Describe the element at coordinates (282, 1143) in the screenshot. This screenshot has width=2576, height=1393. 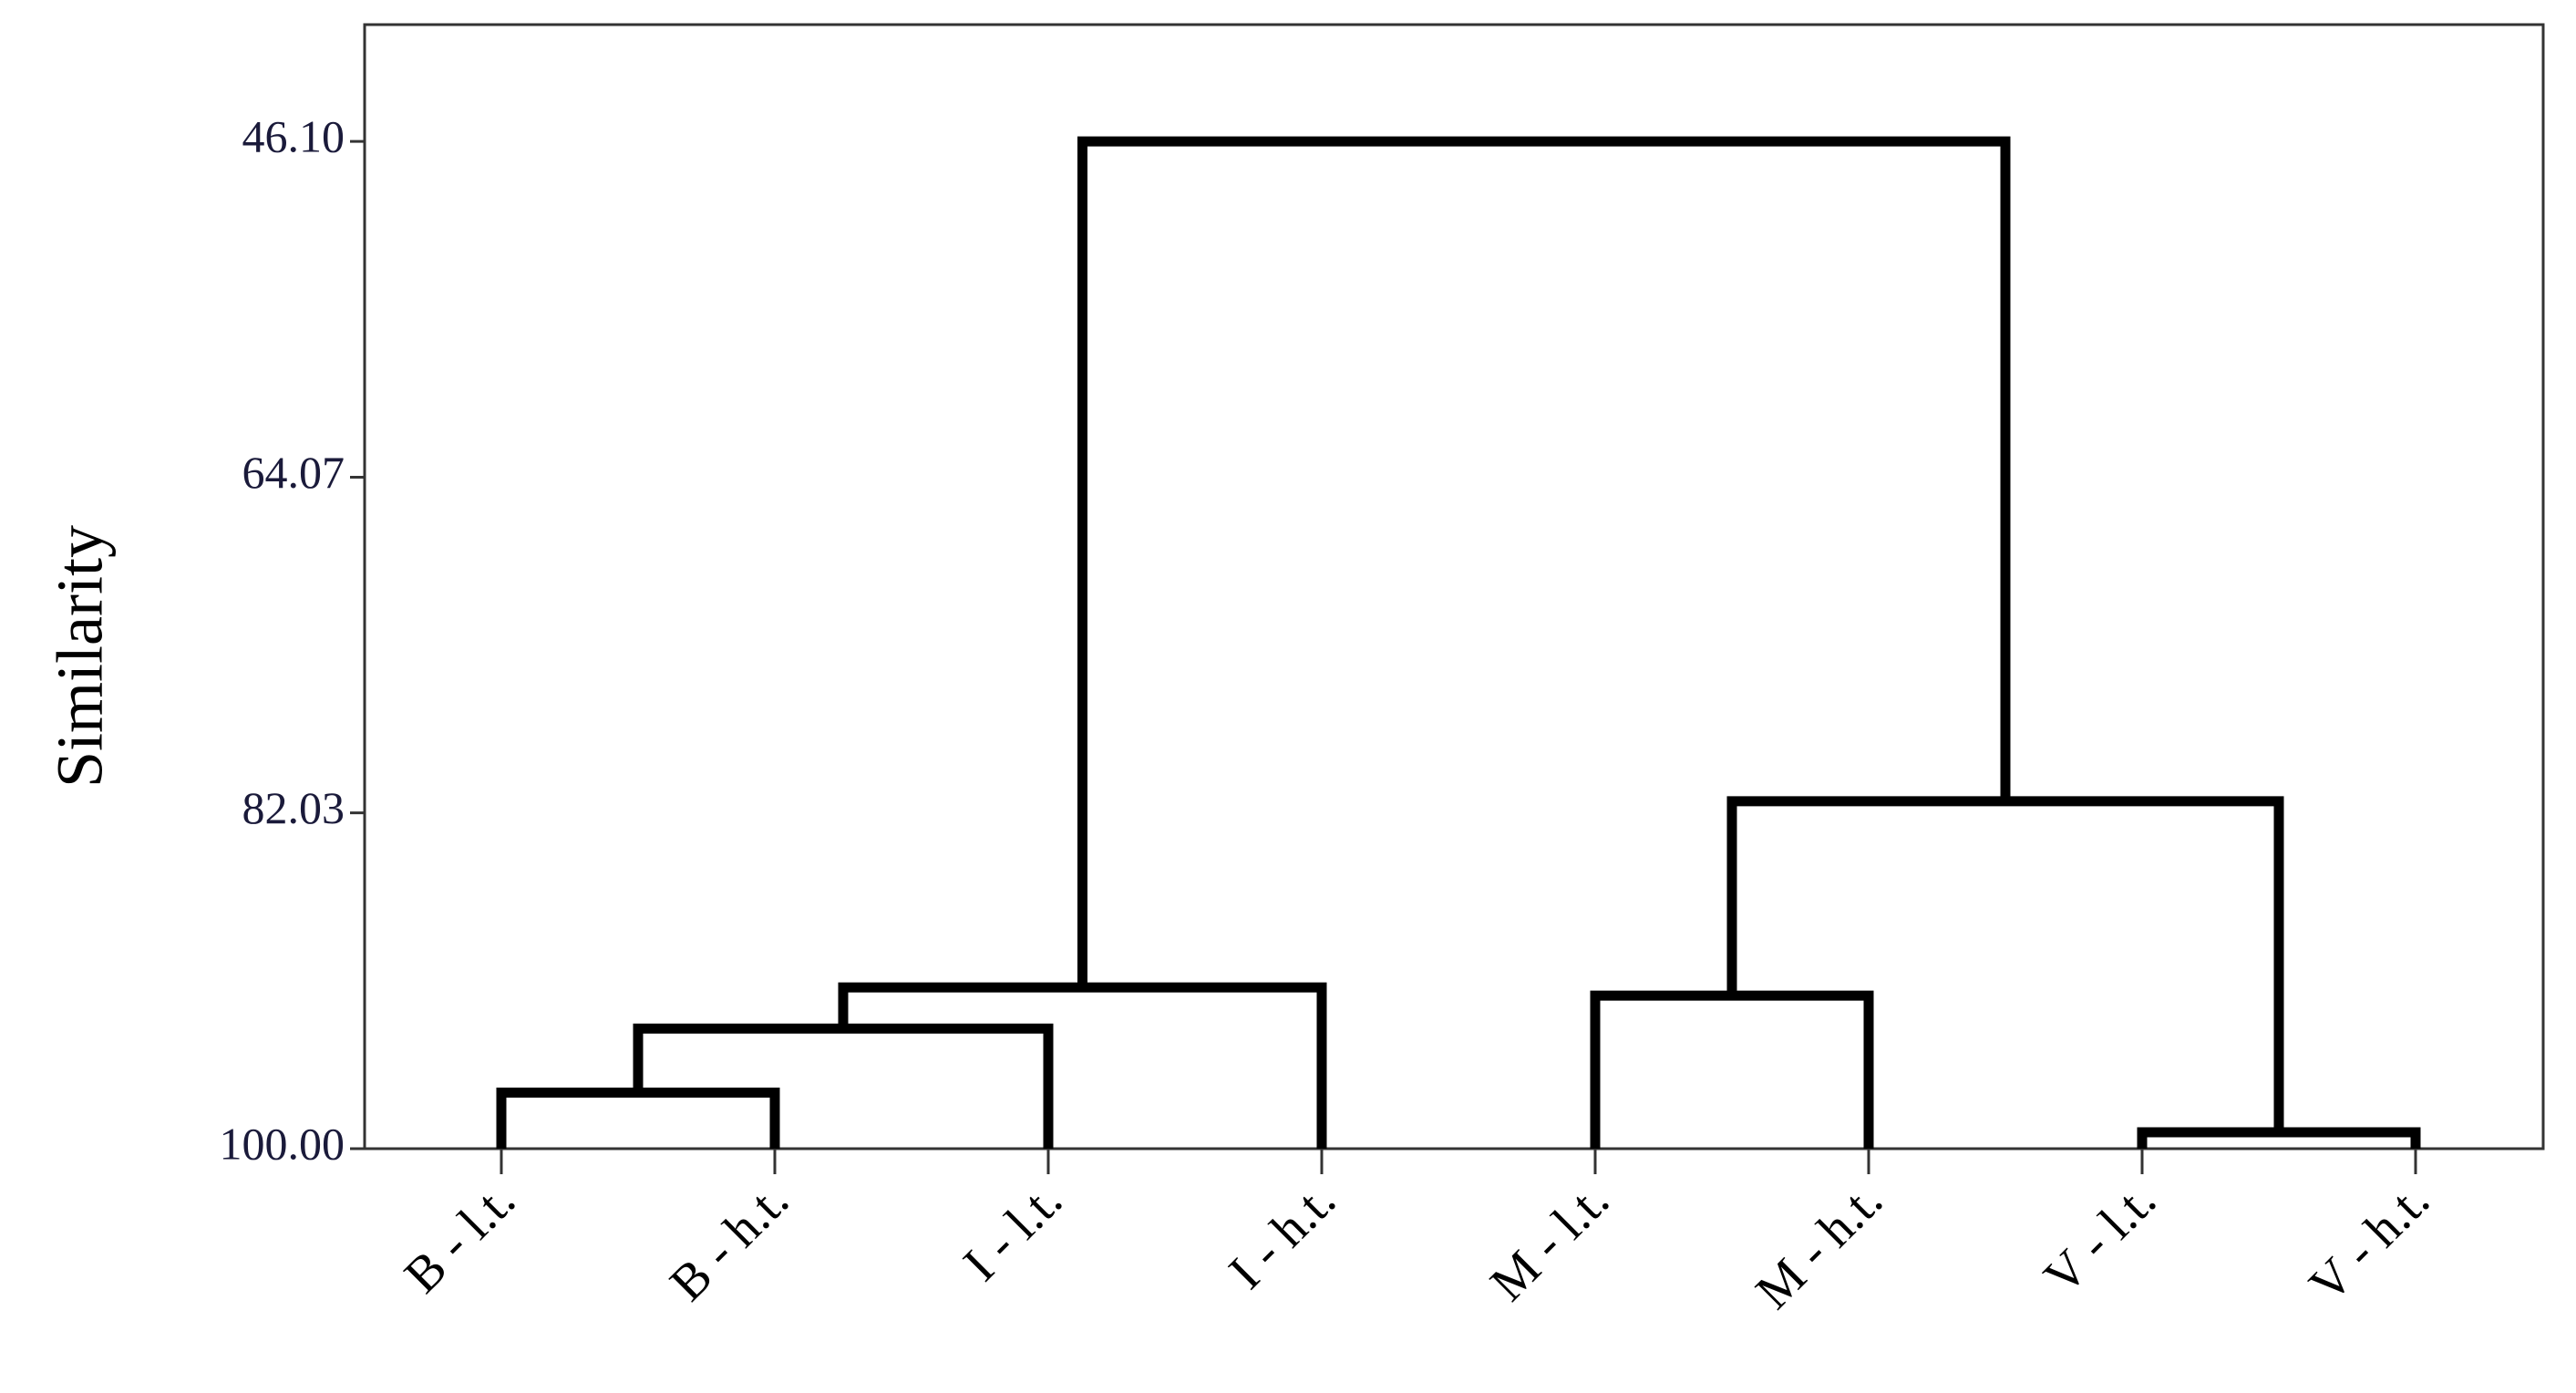
I see `y-tick-label: 100.00` at that location.